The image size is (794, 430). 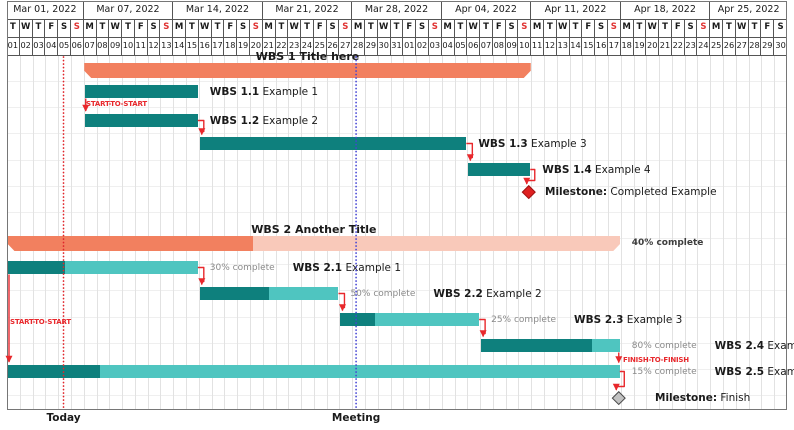 What do you see at coordinates (538, 46) in the screenshot?
I see `calendar-day-number: 11` at bounding box center [538, 46].